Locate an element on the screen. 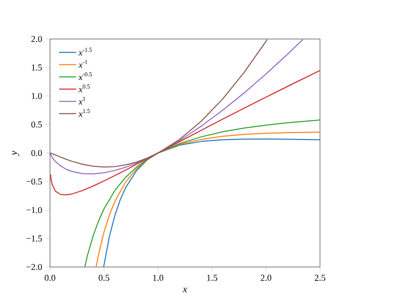 The image size is (400, 300). y-tick-label: −1.5 is located at coordinates (34, 238).